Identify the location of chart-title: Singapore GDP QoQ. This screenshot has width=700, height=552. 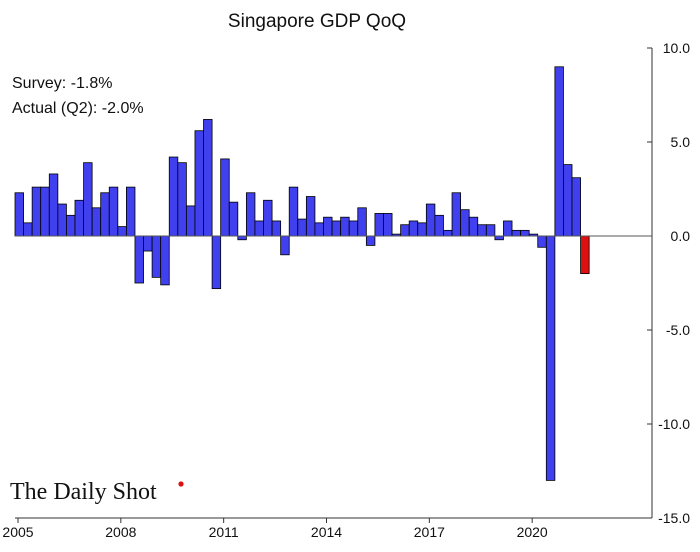
(317, 21).